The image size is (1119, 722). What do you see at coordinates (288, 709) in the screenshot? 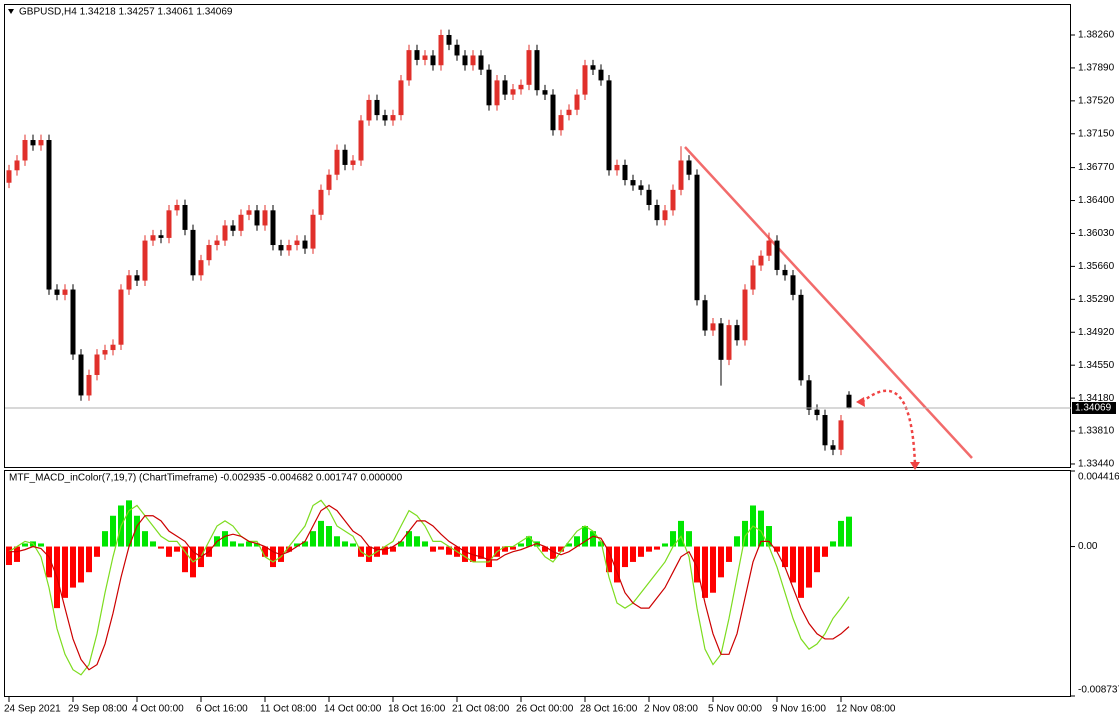
I see `x-tick-label: 11 Oct 08:00` at bounding box center [288, 709].